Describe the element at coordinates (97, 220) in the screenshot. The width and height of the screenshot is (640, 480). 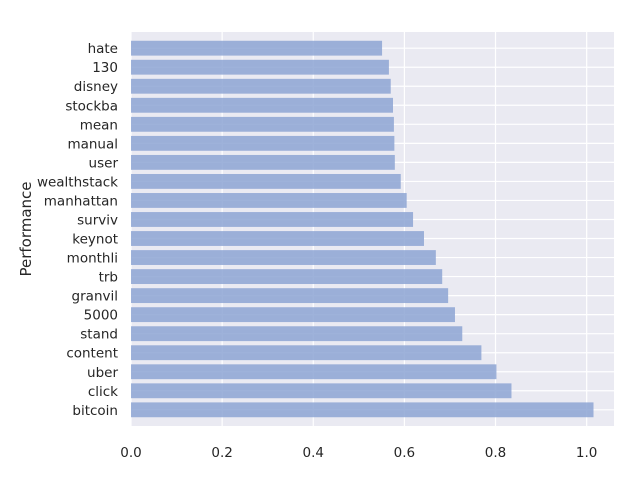
I see `y-tick-label: surviv` at that location.